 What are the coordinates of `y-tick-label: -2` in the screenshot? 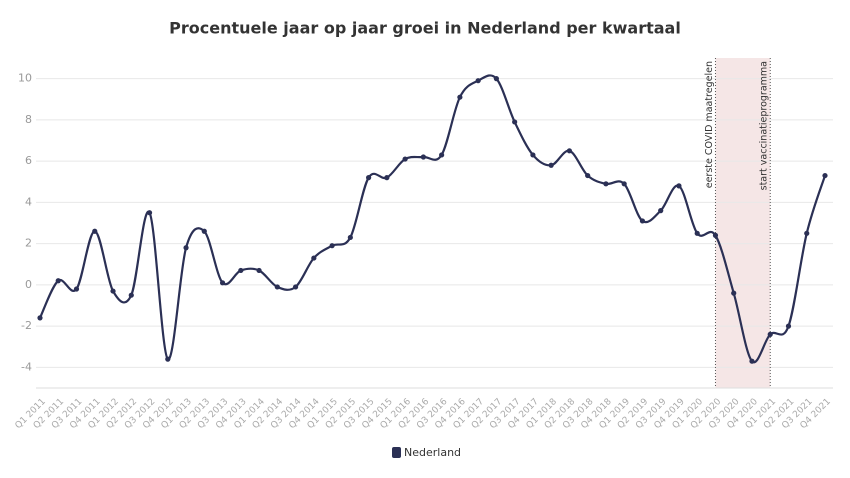 It's located at (26, 325).